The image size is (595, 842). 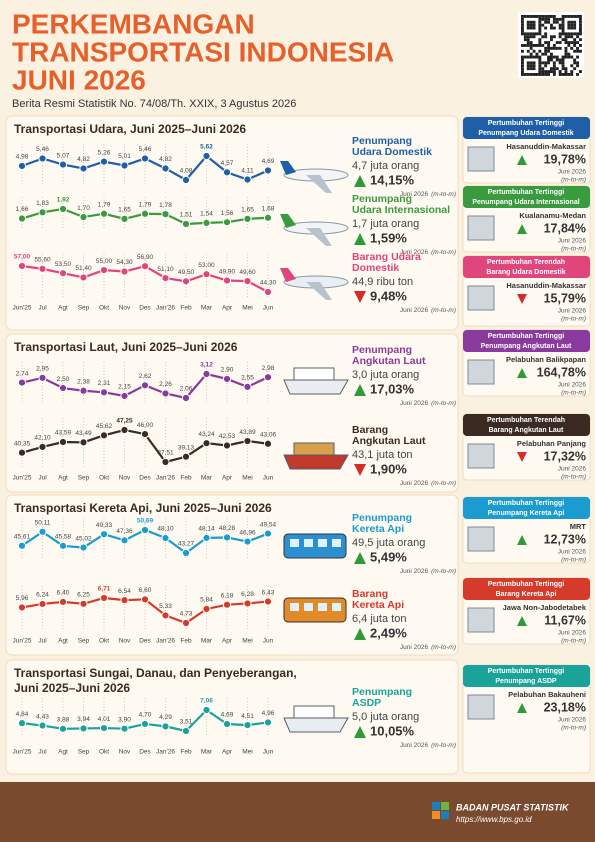 What do you see at coordinates (186, 171) in the screenshot?
I see `data-label: 4,08` at bounding box center [186, 171].